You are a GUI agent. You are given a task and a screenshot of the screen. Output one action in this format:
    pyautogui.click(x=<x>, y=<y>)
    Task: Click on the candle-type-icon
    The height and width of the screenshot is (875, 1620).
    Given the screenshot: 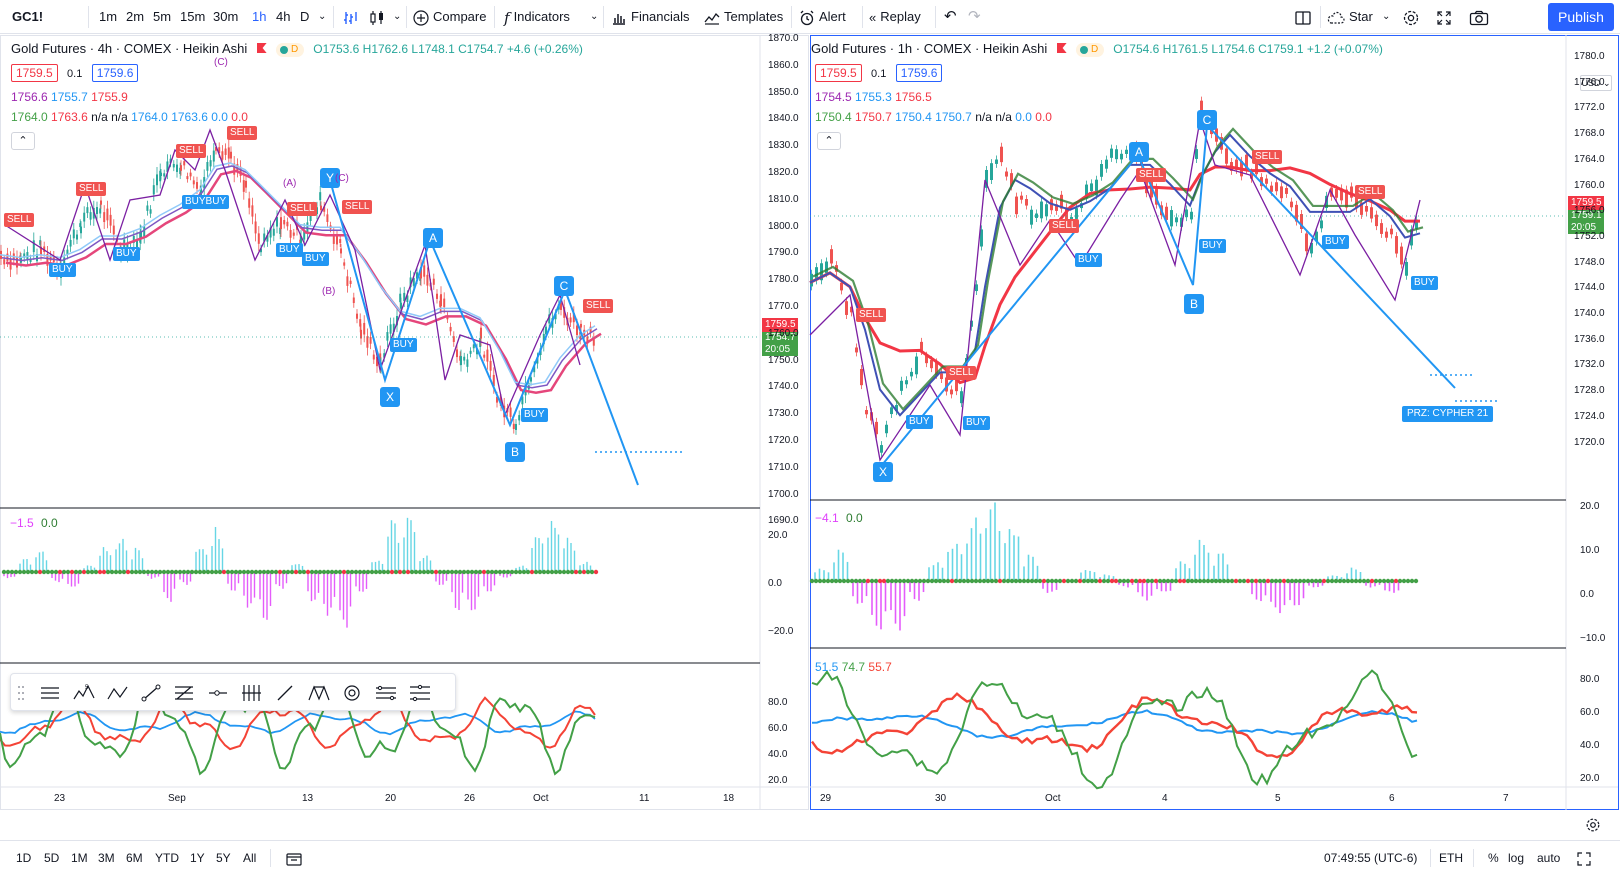 What is the action you would take?
    pyautogui.click(x=377, y=17)
    